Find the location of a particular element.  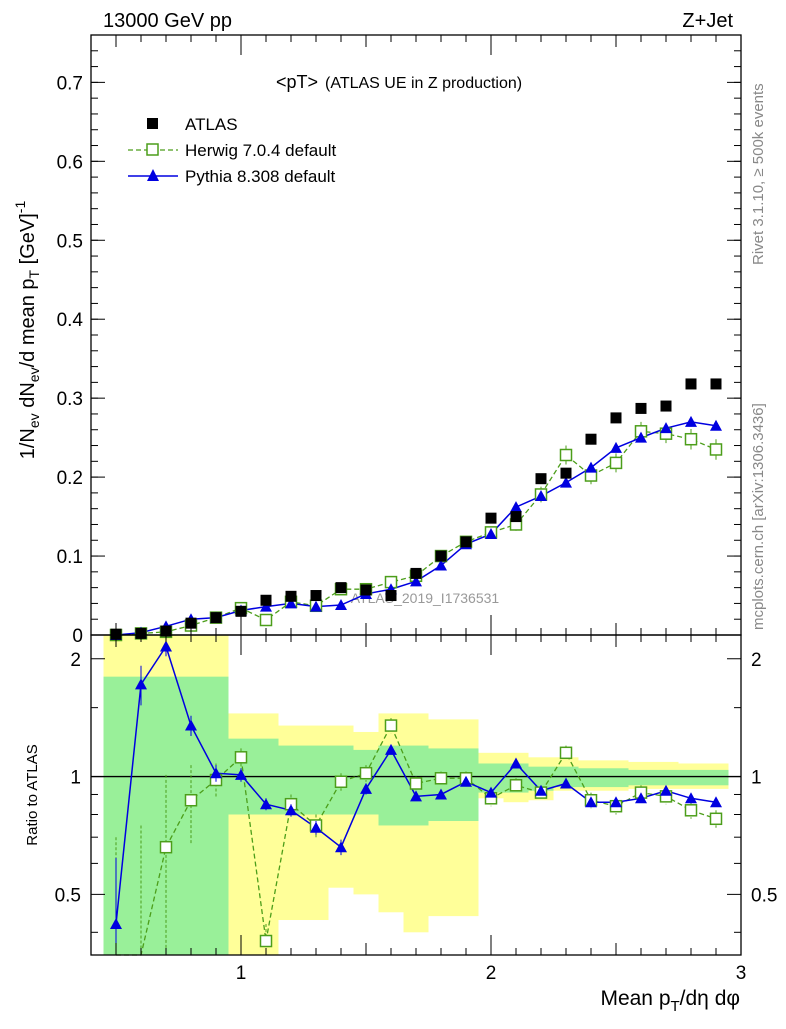

main-y-tick-label: 0.6 is located at coordinates (70, 162).